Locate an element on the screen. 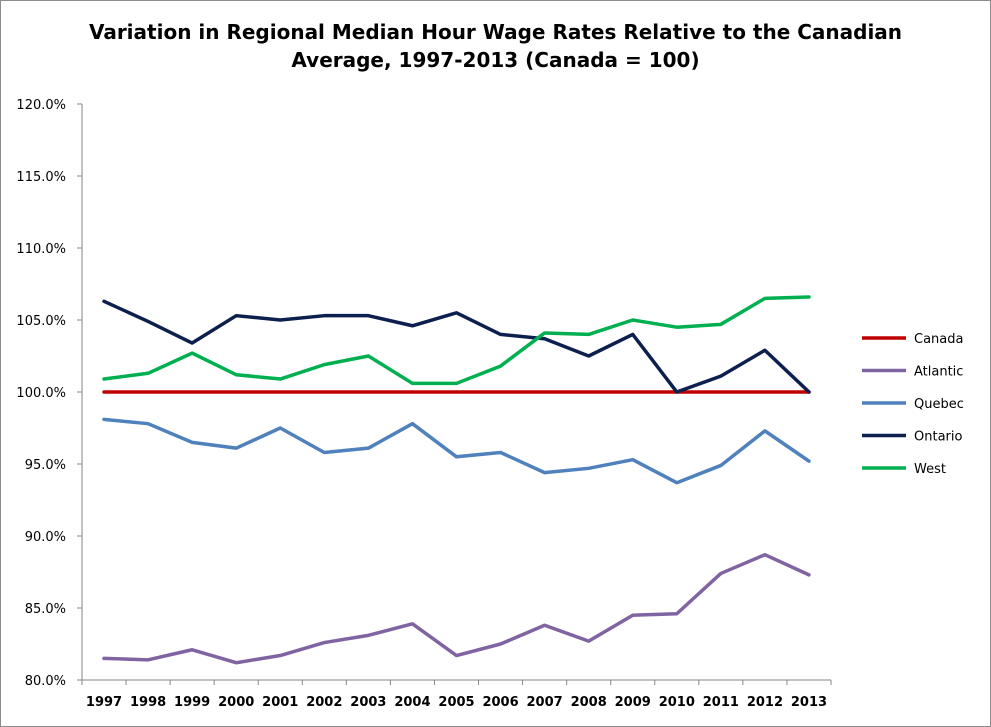 Image resolution: width=991 pixels, height=727 pixels. y-tick-label: 90.0% is located at coordinates (45, 537).